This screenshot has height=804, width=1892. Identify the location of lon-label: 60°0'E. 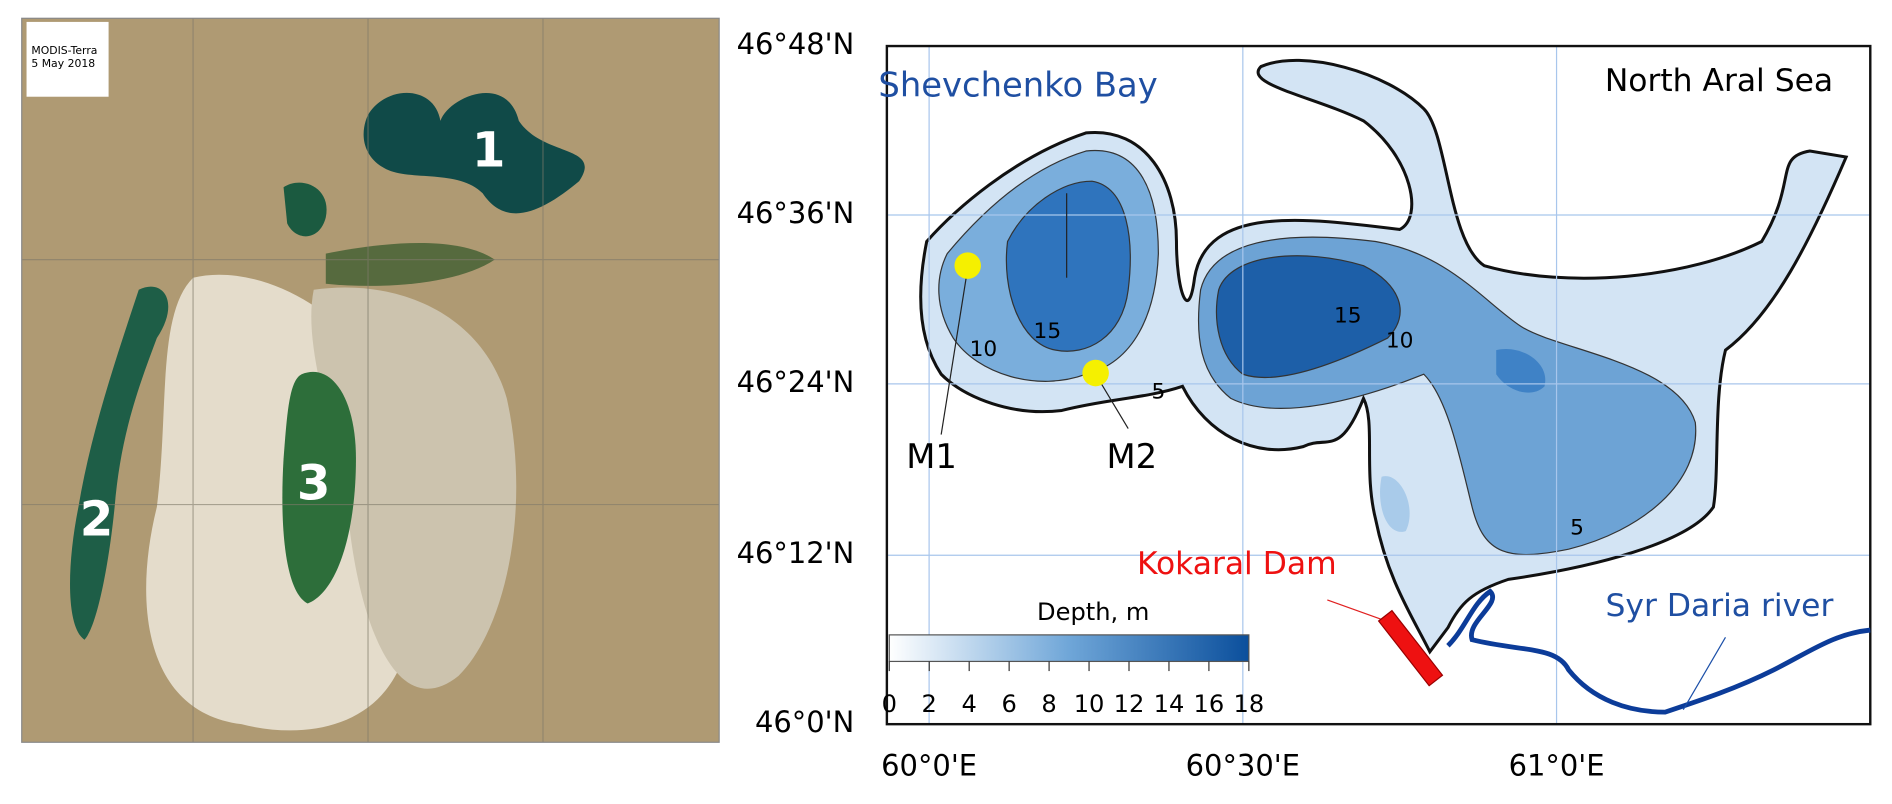
(929, 766).